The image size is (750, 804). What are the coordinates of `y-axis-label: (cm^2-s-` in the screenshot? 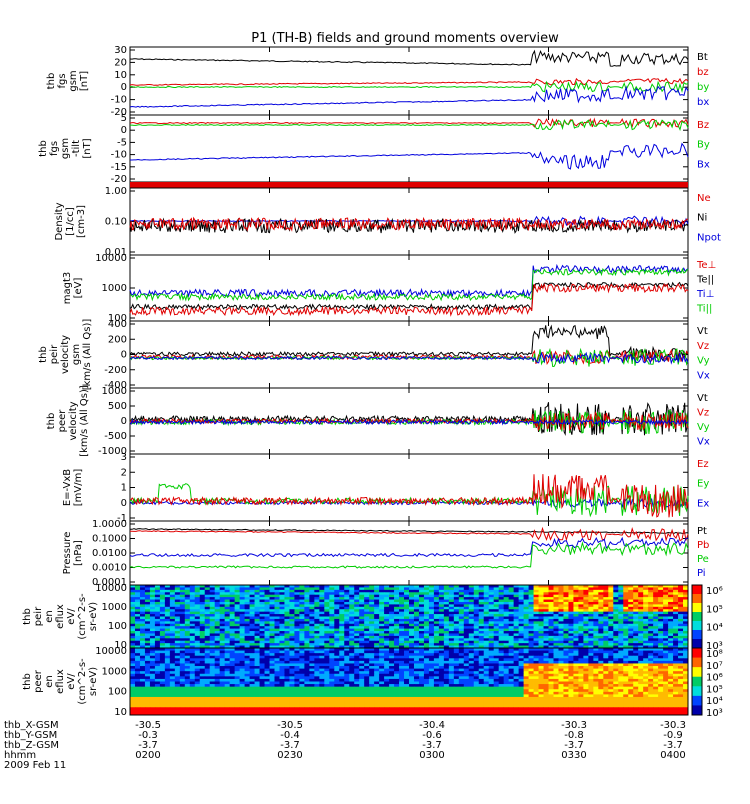 It's located at (82, 616).